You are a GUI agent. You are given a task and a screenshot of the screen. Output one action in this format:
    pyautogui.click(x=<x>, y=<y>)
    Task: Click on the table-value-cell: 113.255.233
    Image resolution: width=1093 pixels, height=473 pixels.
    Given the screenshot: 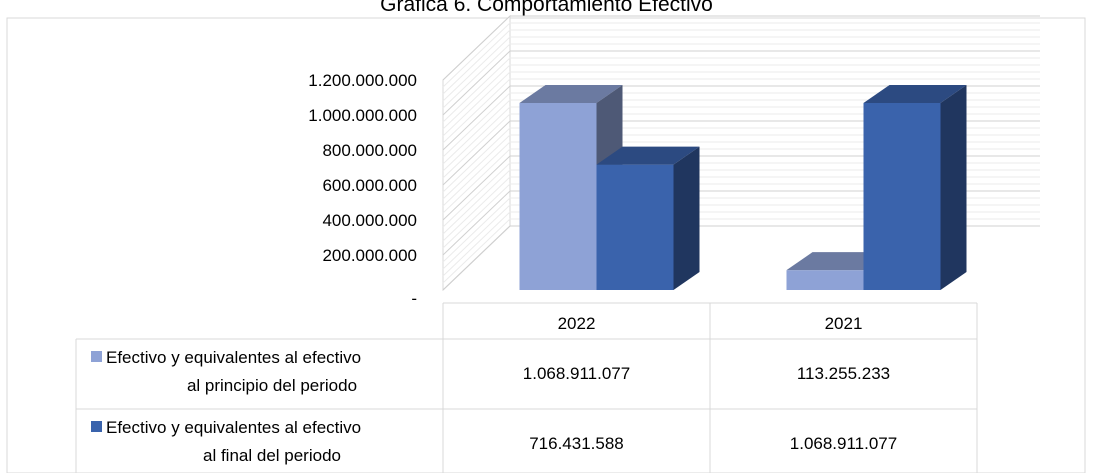 What is the action you would take?
    pyautogui.click(x=843, y=373)
    